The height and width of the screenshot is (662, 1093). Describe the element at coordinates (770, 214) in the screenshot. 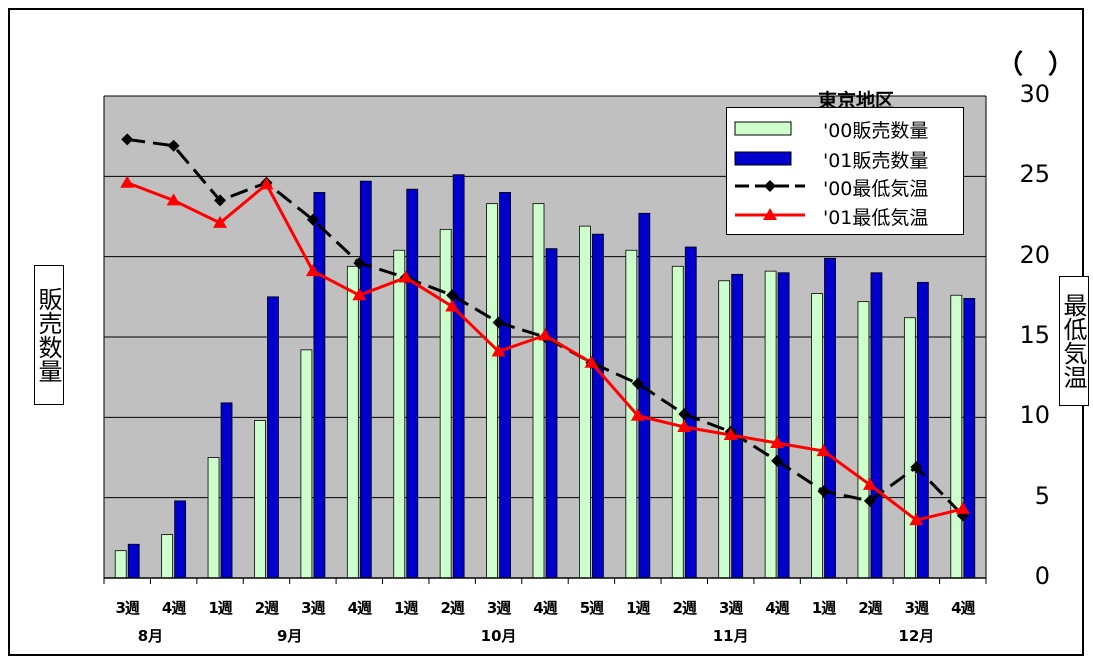

I see `legend-swatch-01-temp` at that location.